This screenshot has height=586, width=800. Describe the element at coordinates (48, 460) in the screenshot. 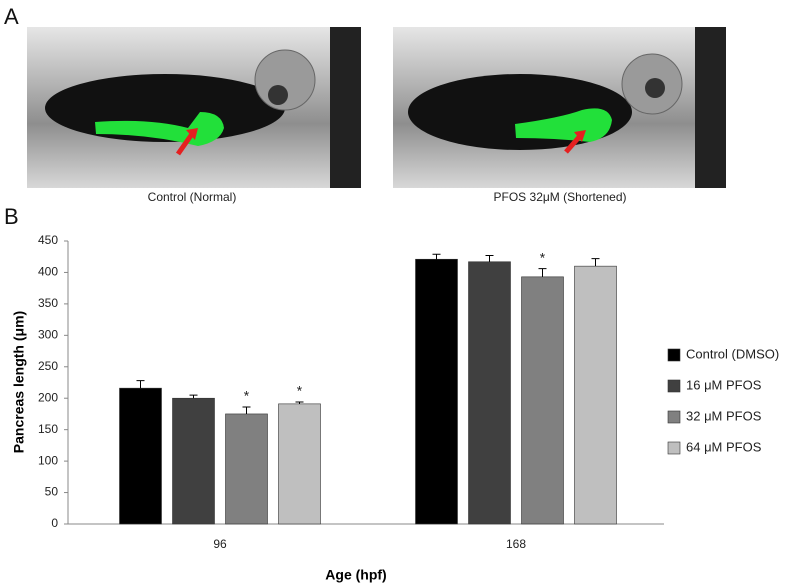

I see `y-tick-label: 100` at that location.